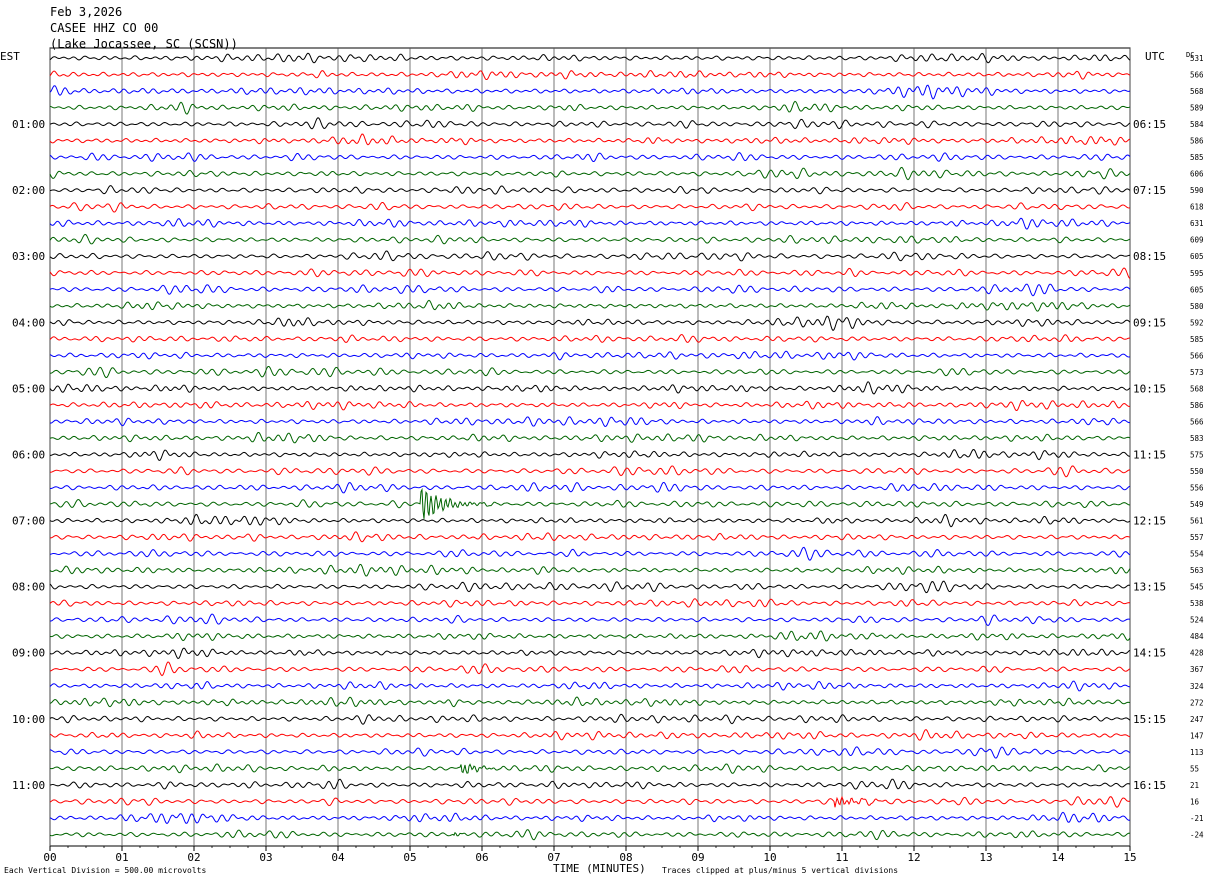 This screenshot has height=886, width=1210. Describe the element at coordinates (28, 322) in the screenshot. I see `est-hour-label: 04:00` at that location.